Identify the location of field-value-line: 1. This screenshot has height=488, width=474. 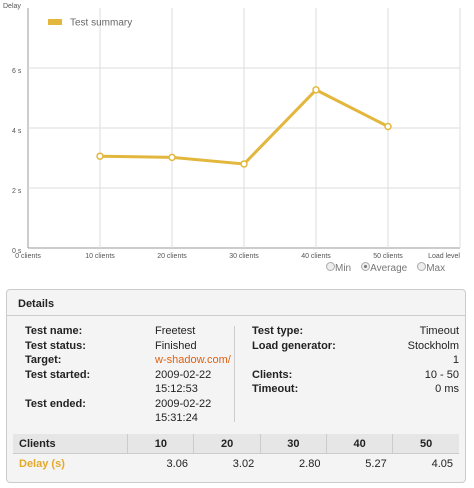
(455, 360).